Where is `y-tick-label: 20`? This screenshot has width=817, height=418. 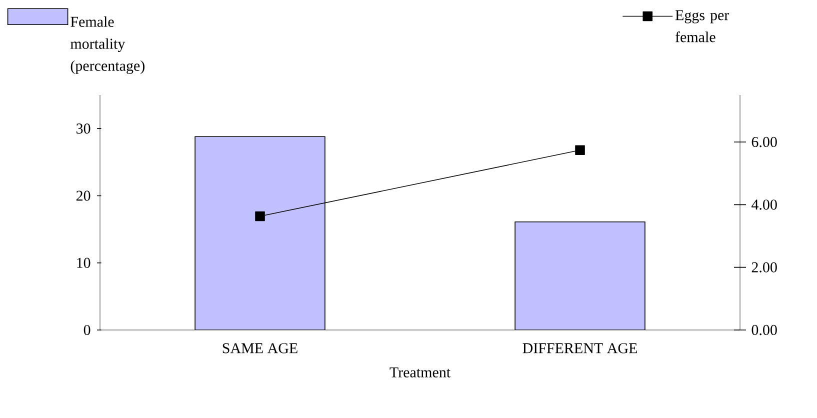
y-tick-label: 20 is located at coordinates (83, 195).